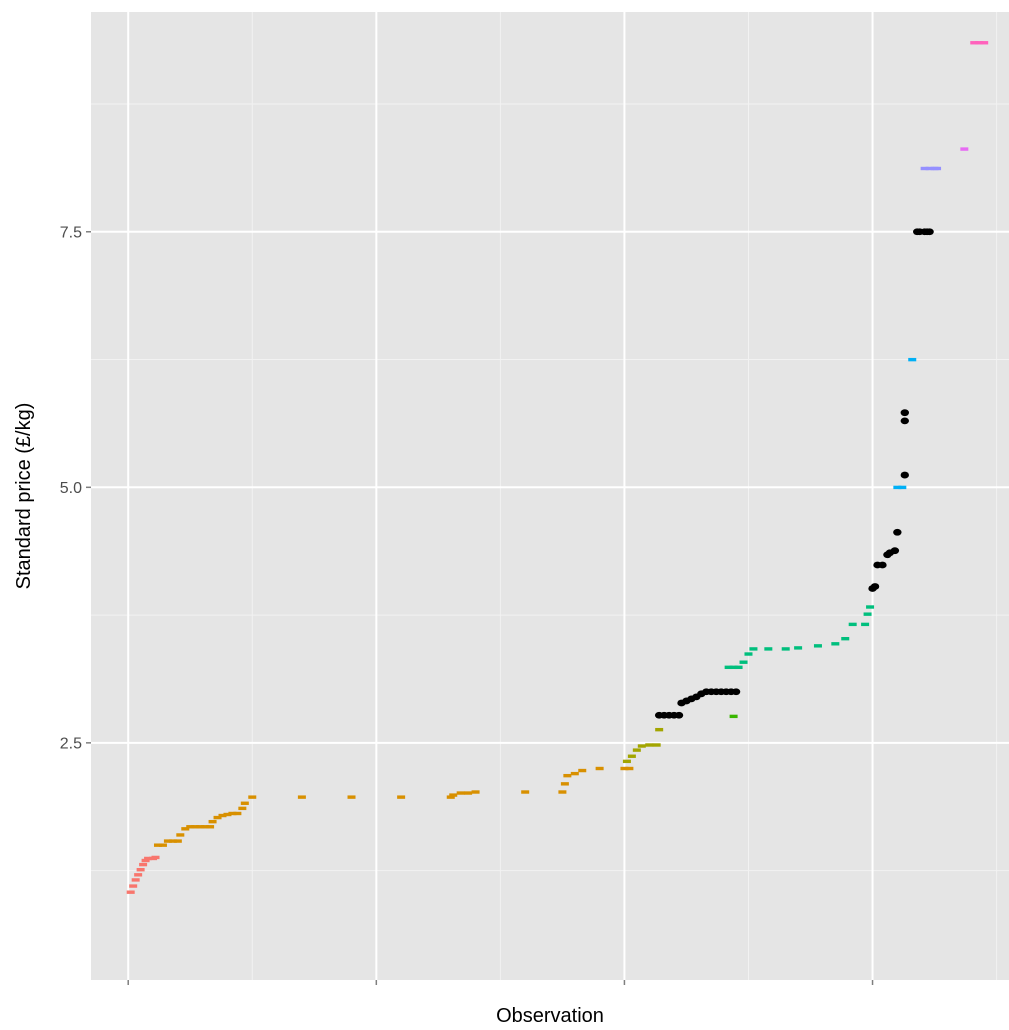 The image size is (1009, 1030). Describe the element at coordinates (71, 488) in the screenshot. I see `y-tick-label: 5.0` at that location.